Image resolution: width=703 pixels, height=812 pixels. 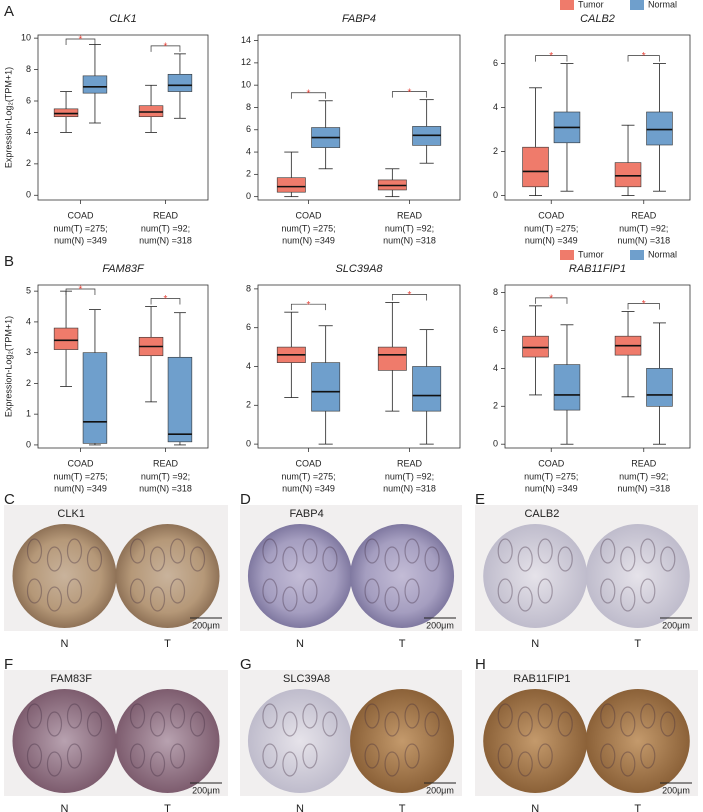 What do you see at coordinates (597, 19) in the screenshot?
I see `chart-title: CALB2` at bounding box center [597, 19].